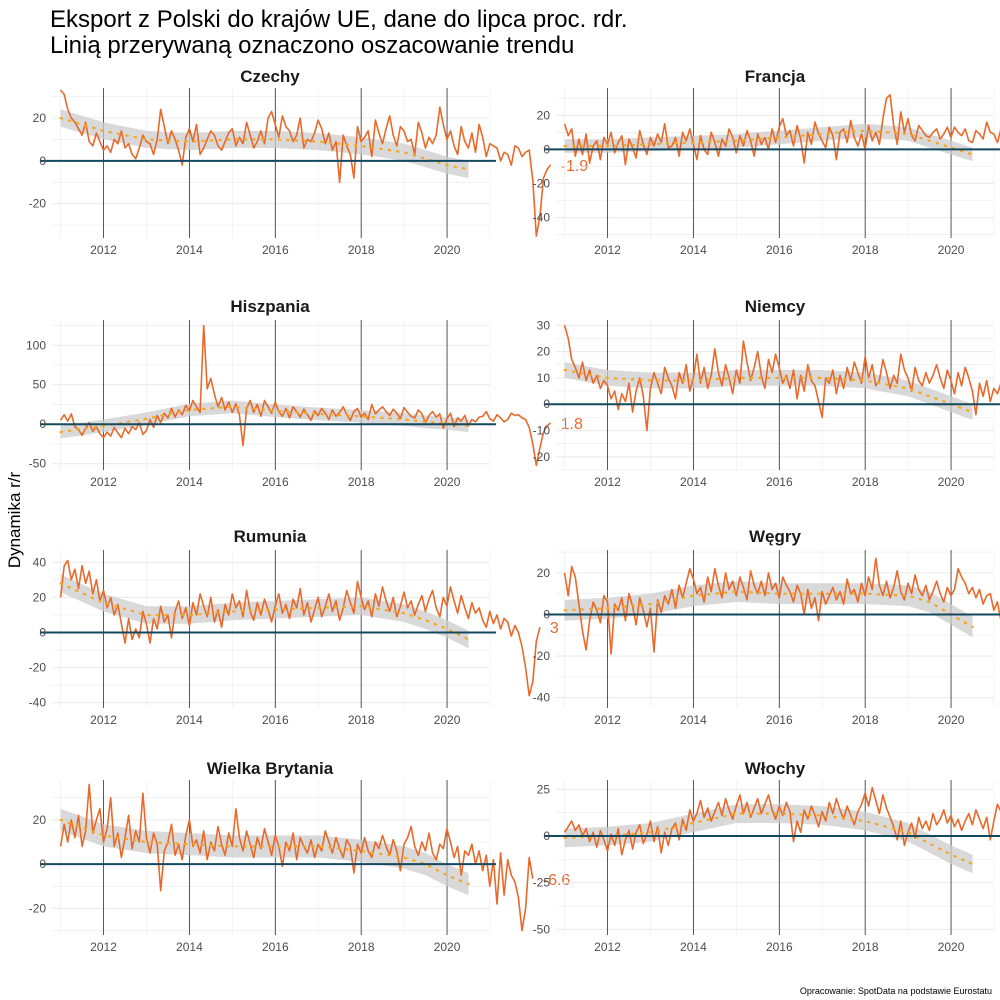  I want to click on end-value-label: 1.8, so click(572, 424).